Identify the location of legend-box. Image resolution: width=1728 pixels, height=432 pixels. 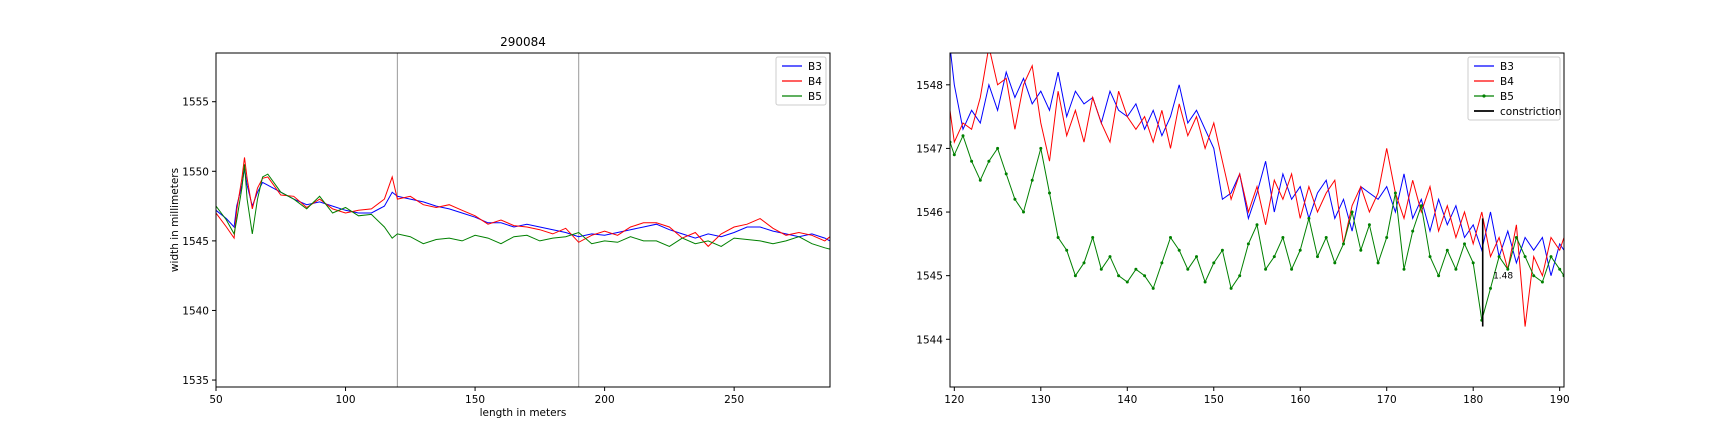
(1514, 88).